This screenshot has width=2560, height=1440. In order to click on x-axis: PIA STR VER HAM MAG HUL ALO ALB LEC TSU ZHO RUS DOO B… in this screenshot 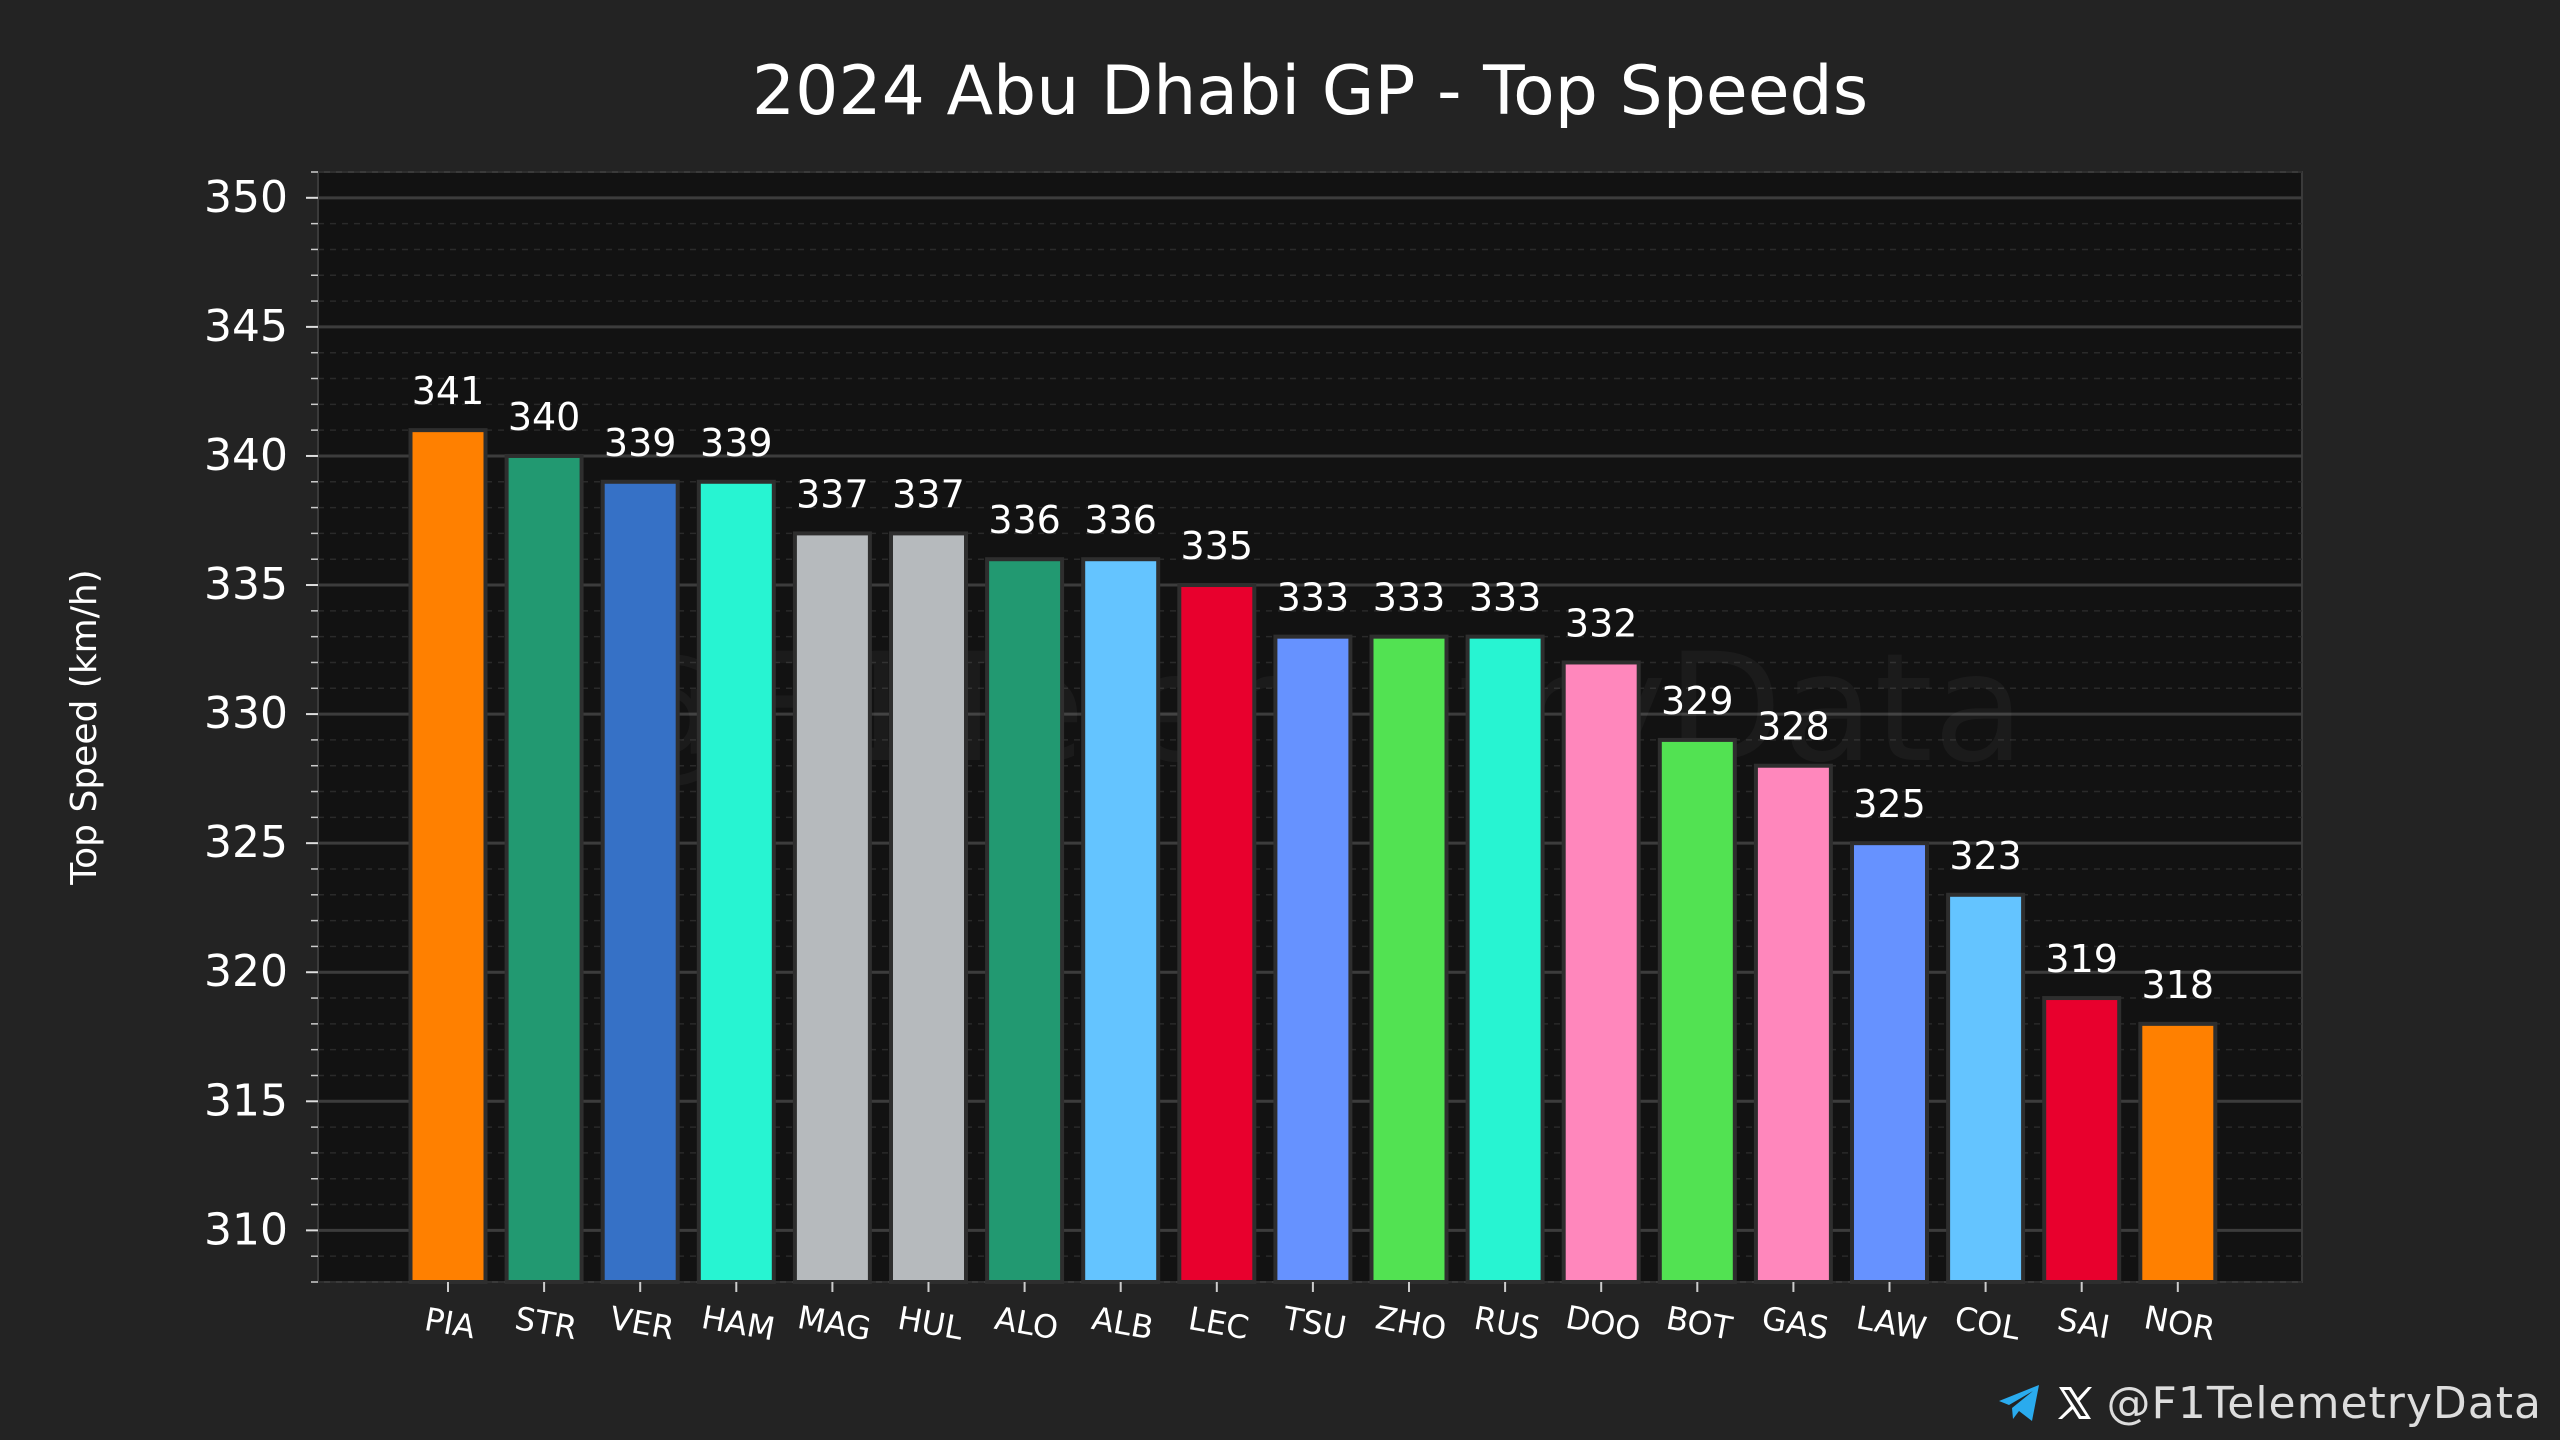, I will do `click(1320, 1315)`.